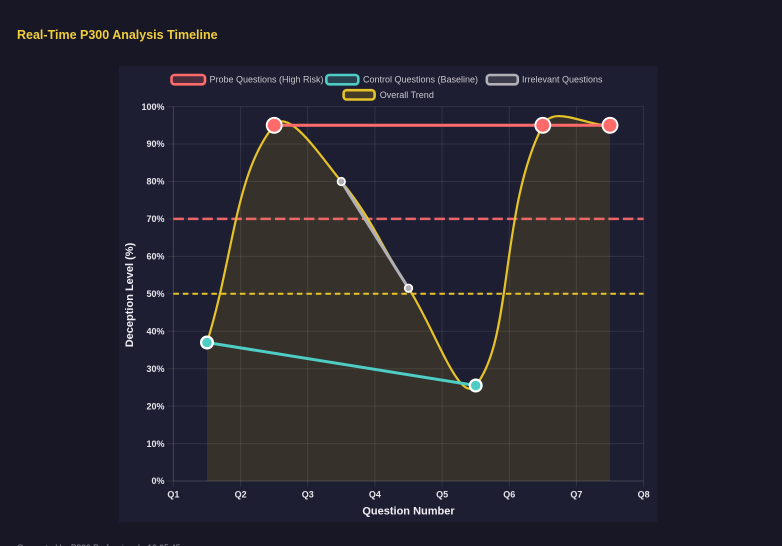 The height and width of the screenshot is (546, 782). I want to click on svg-text: 30%, so click(155, 369).